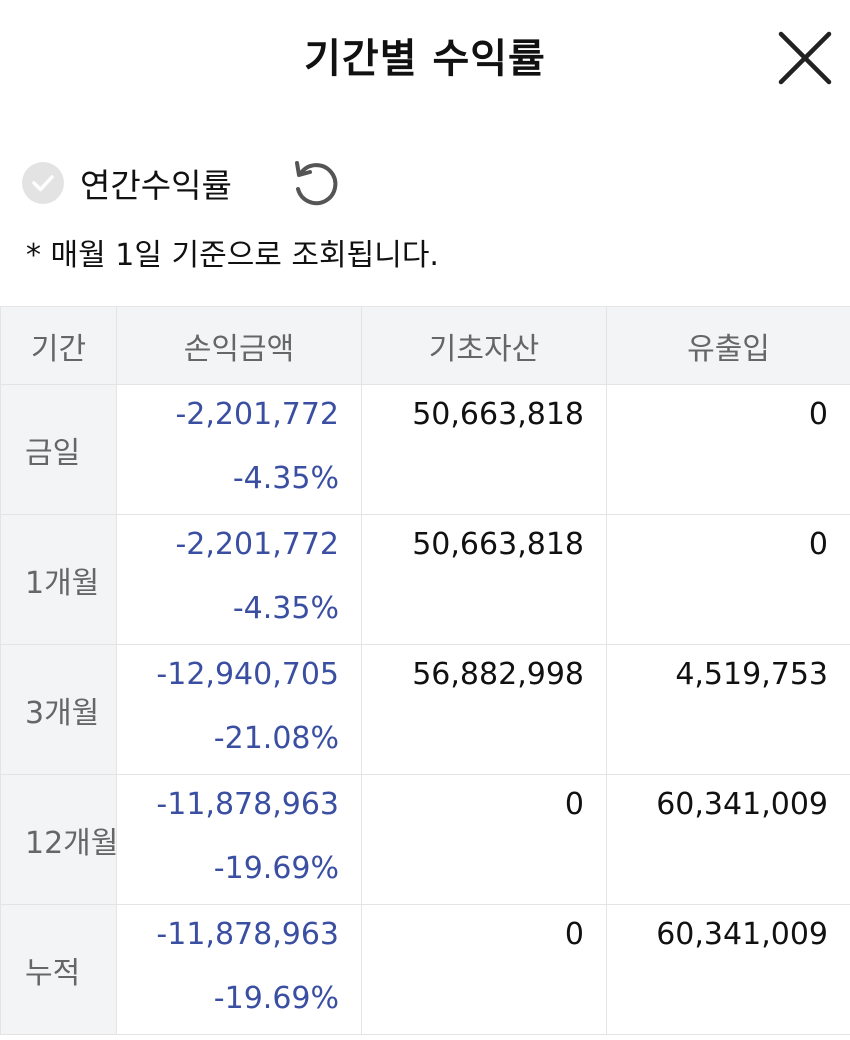  Describe the element at coordinates (247, 674) in the screenshot. I see `profit-loss-amount: -12,940,705` at that location.